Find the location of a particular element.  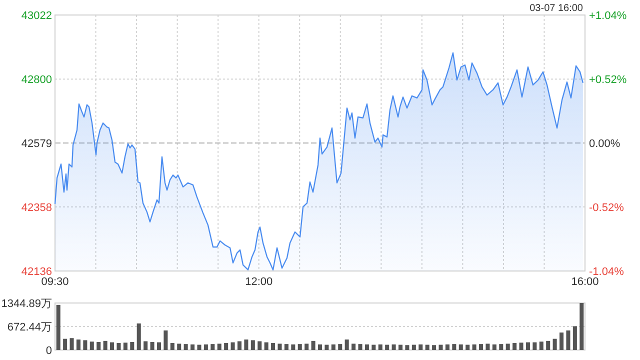

x-tick-label: 16:00 is located at coordinates (585, 282).